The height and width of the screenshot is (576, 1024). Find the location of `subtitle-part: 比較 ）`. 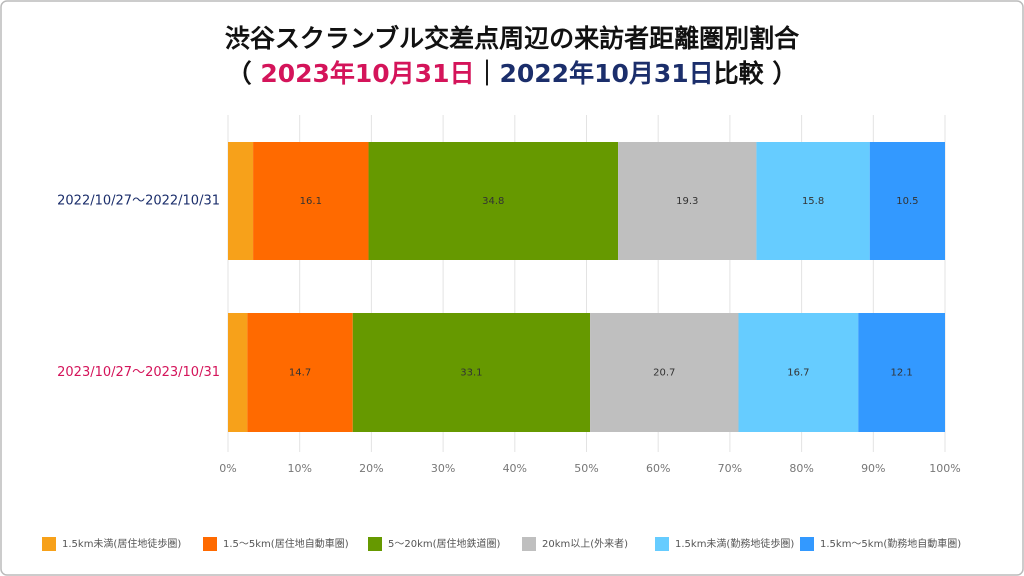

subtitle-part: 比較 ） is located at coordinates (756, 73).